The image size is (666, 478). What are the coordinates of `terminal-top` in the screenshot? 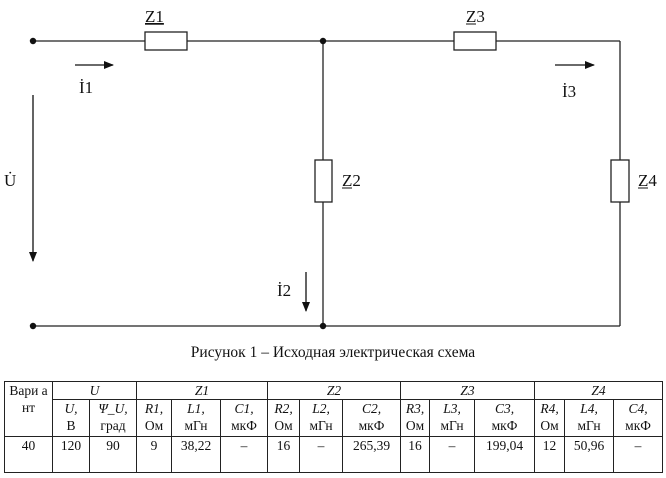 It's located at (33, 41).